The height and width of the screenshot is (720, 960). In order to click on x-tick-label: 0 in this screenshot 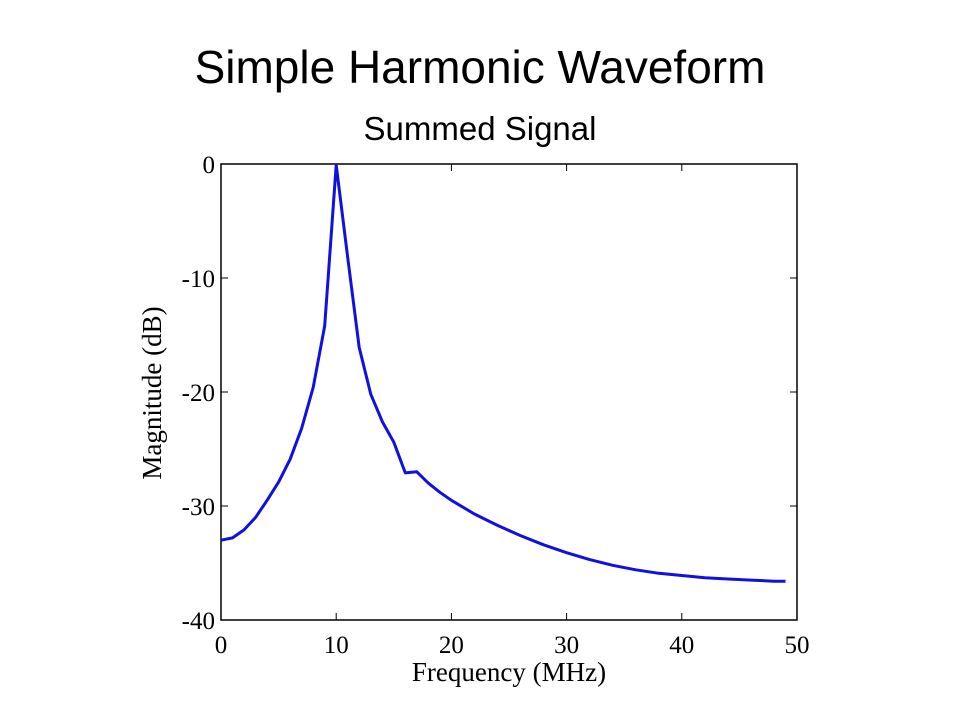, I will do `click(221, 645)`.